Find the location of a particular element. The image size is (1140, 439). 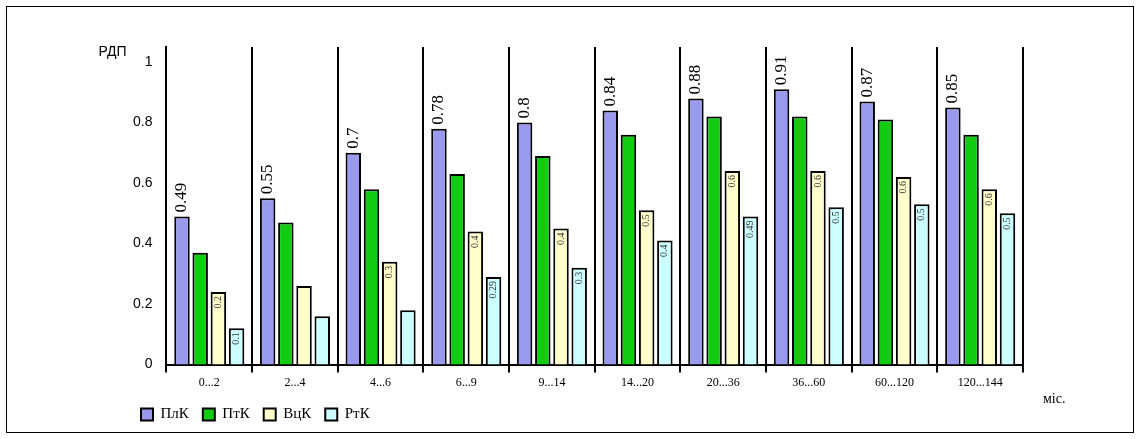

legend-label: ВцК is located at coordinates (298, 413).